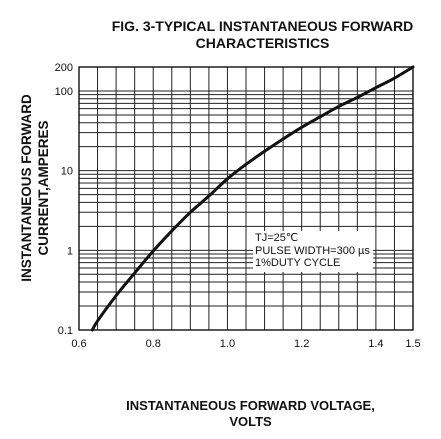 This screenshot has width=441, height=439. I want to click on x-tick-label: 1.0, so click(227, 344).